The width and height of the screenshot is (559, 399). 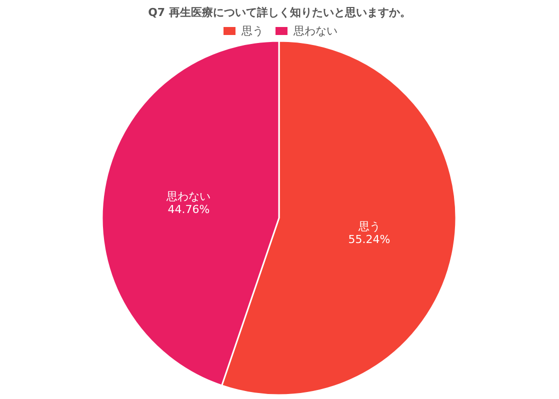 I want to click on legend-label: 思う, so click(x=252, y=31).